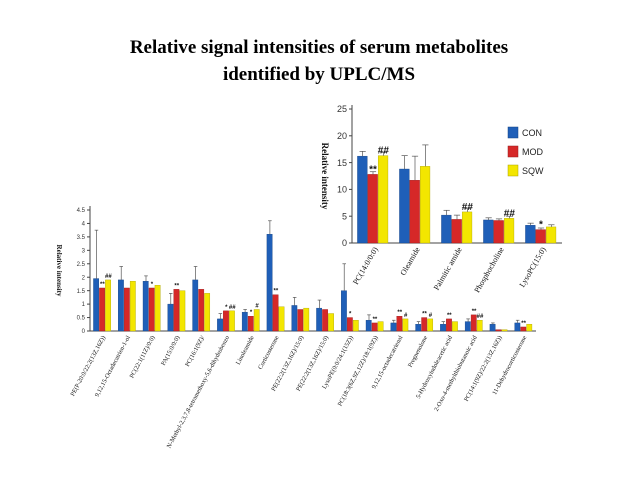 The image size is (638, 479). Describe the element at coordinates (456, 373) in the screenshot. I see `category-label: 2-Oxo-4-methylthiobutanoic acid` at that location.